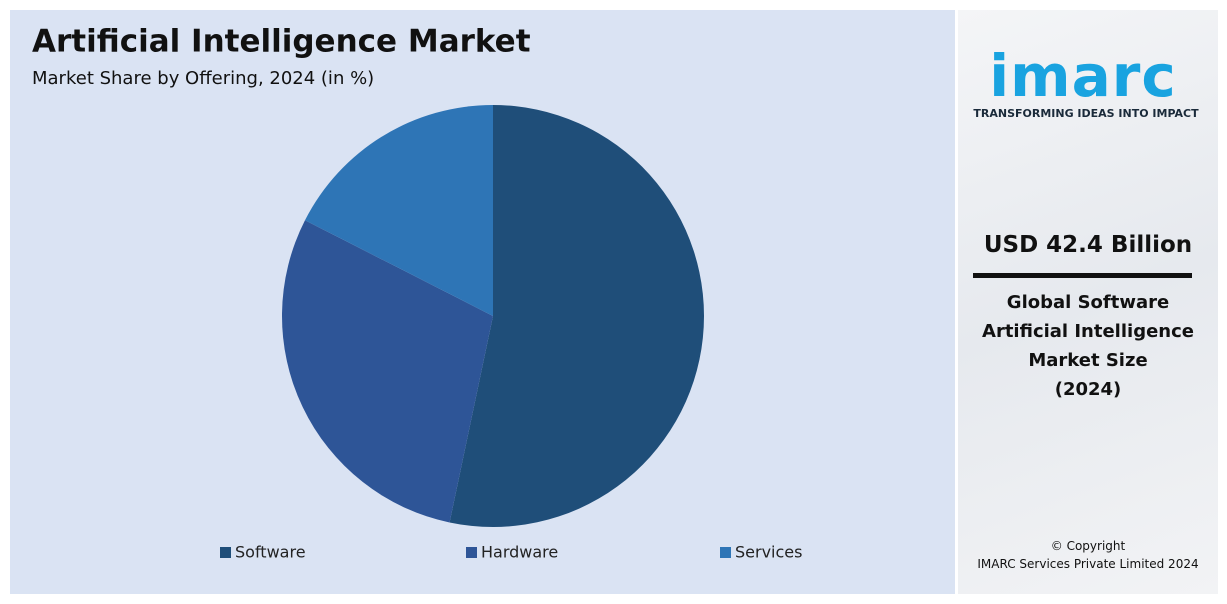 The height and width of the screenshot is (604, 1227). I want to click on description-line: Market Size, so click(1088, 360).